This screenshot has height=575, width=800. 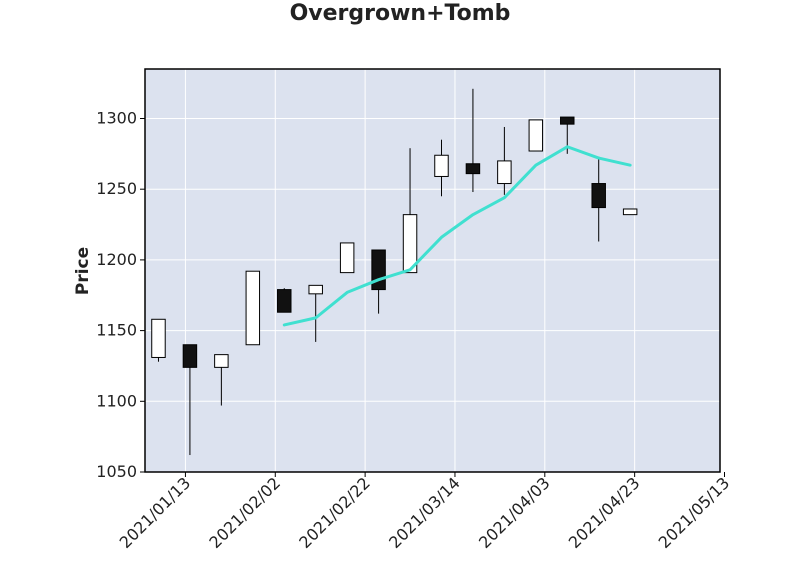 I want to click on x-tick-label: 2021/05/13, so click(x=694, y=512).